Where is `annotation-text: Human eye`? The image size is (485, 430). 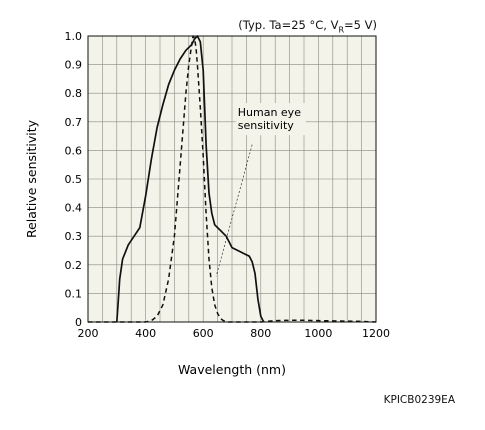 annotation-text: Human eye is located at coordinates (269, 112).